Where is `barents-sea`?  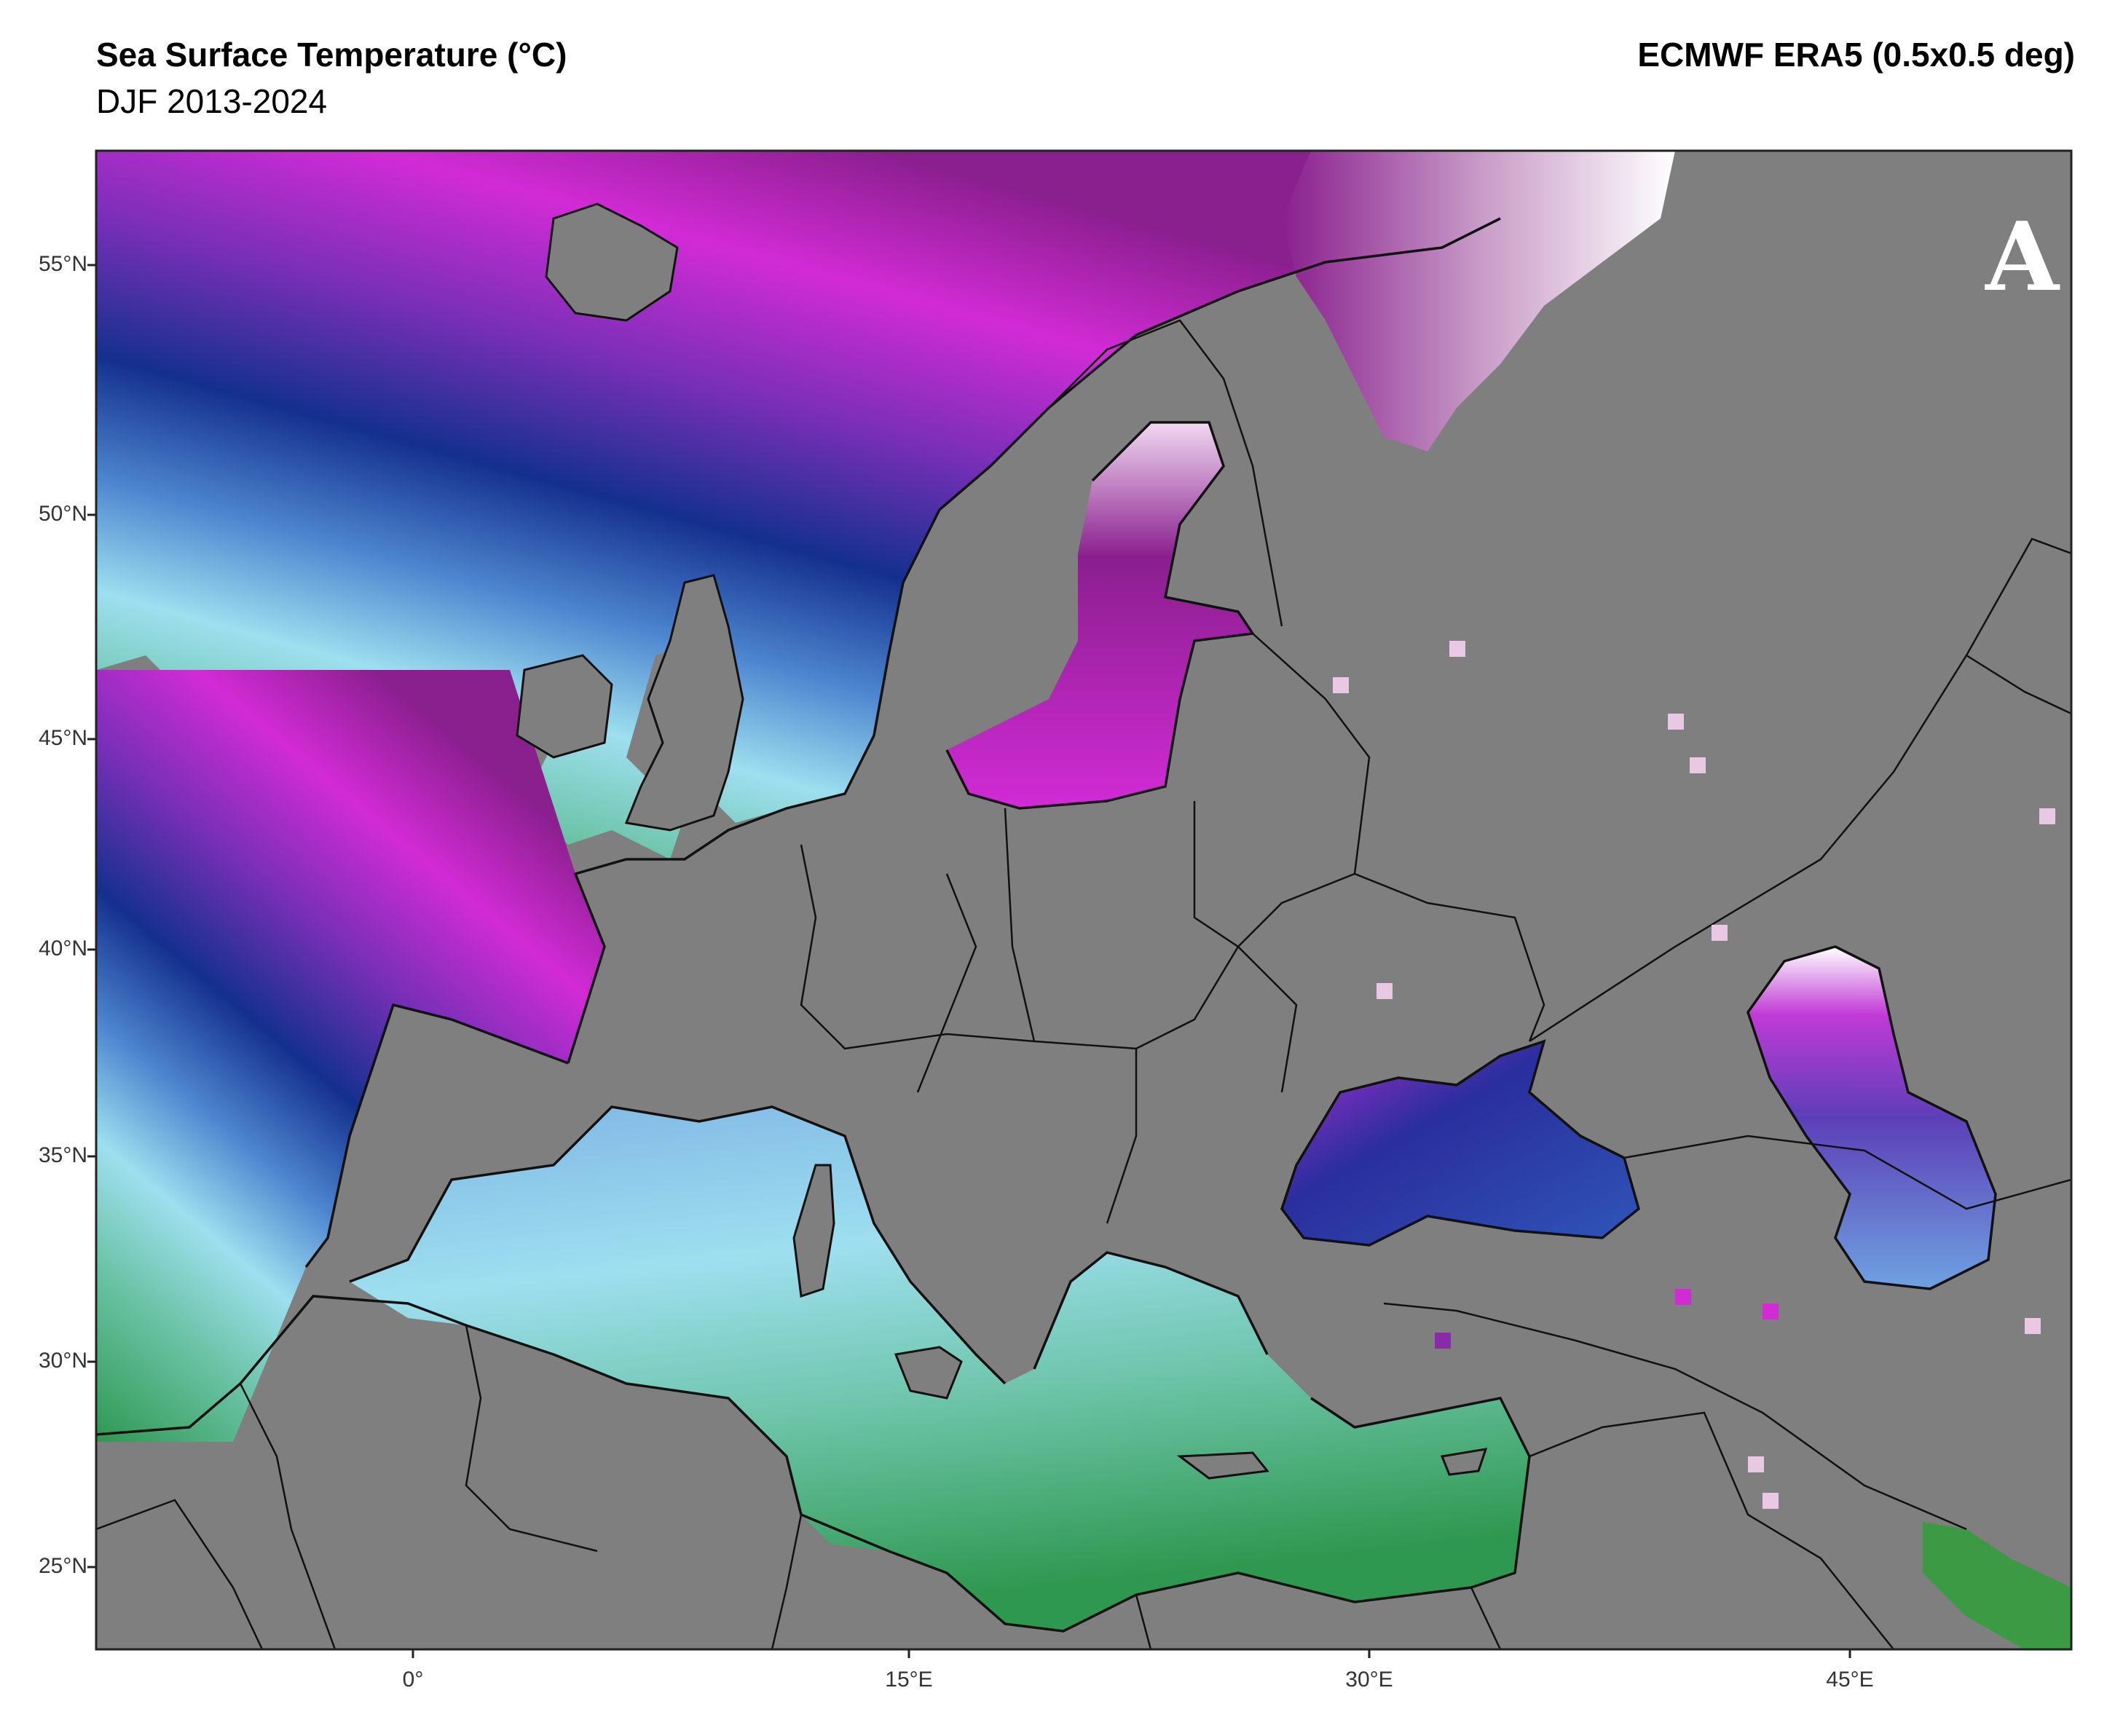
barents-sea is located at coordinates (1479, 301).